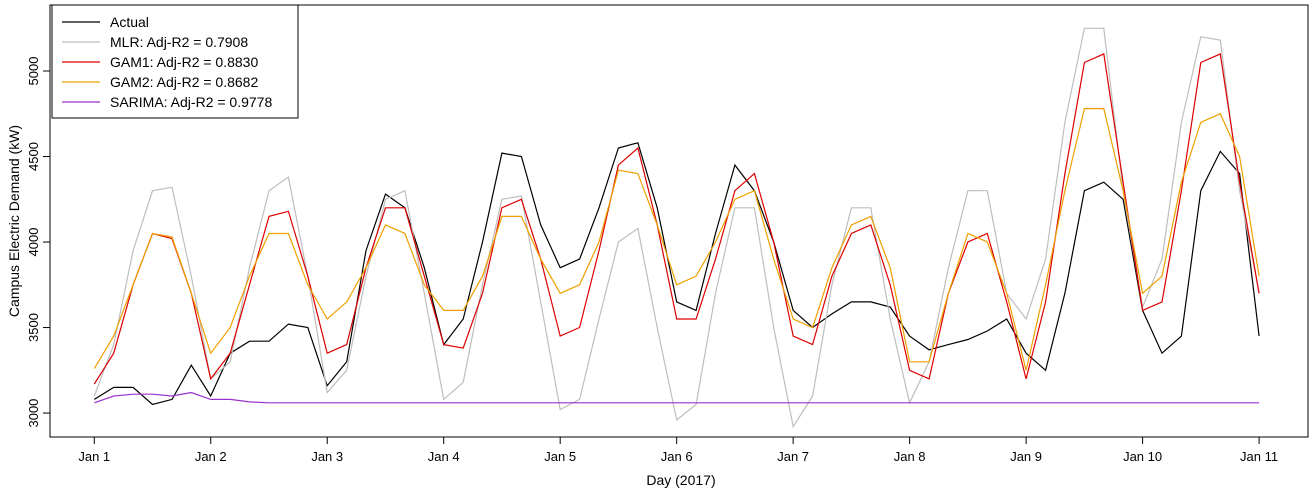 Image resolution: width=1314 pixels, height=492 pixels. I want to click on x-tick-label: Jan 6, so click(677, 456).